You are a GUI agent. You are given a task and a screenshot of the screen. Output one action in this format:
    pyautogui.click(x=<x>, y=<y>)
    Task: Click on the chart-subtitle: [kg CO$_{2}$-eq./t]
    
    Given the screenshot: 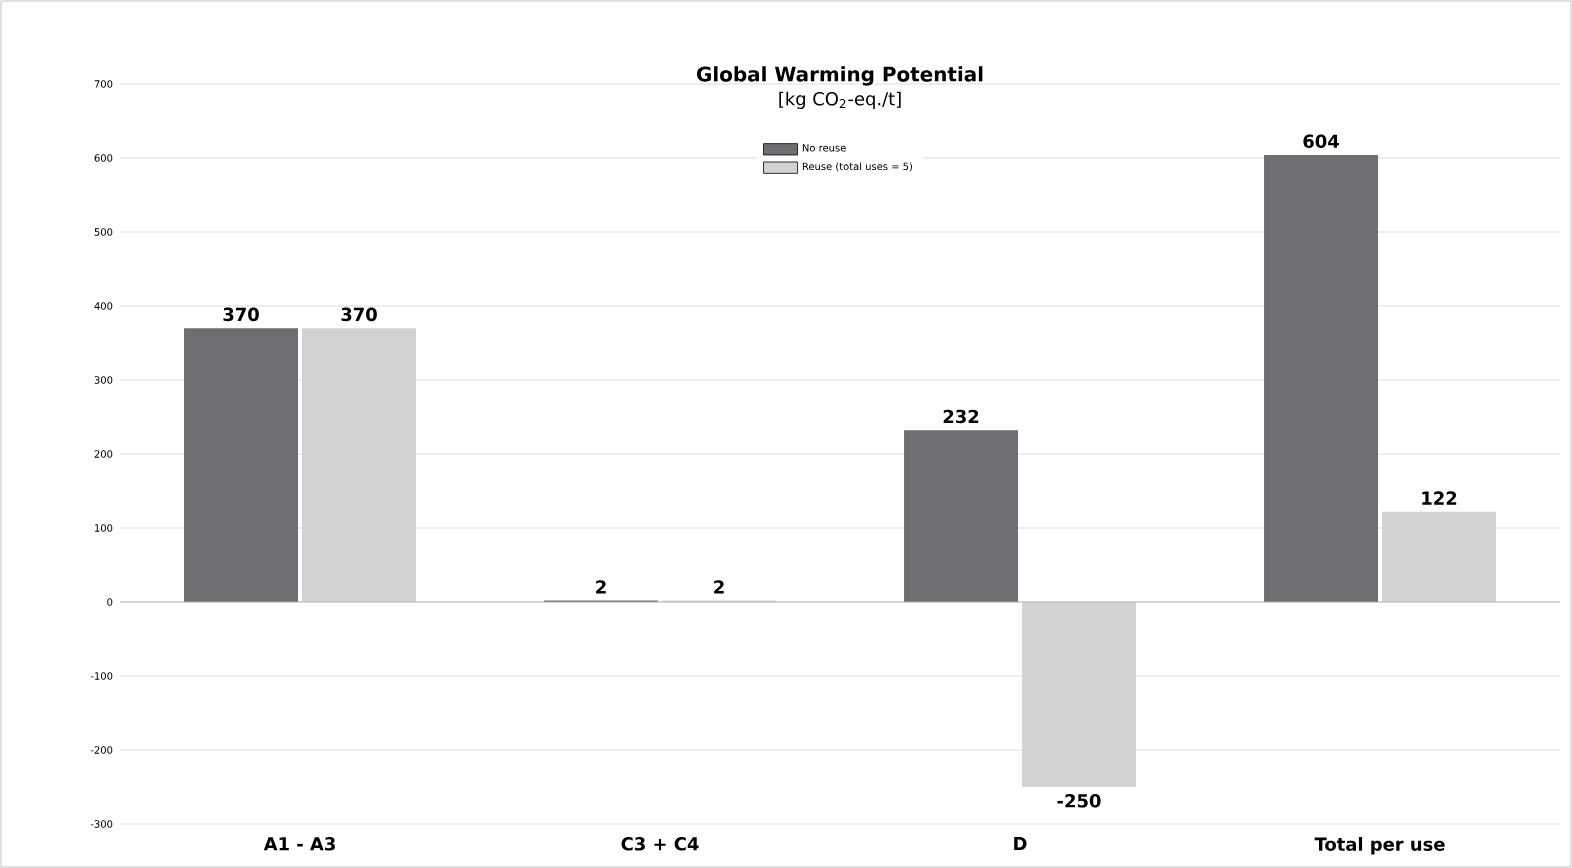 What is the action you would take?
    pyautogui.click(x=840, y=100)
    